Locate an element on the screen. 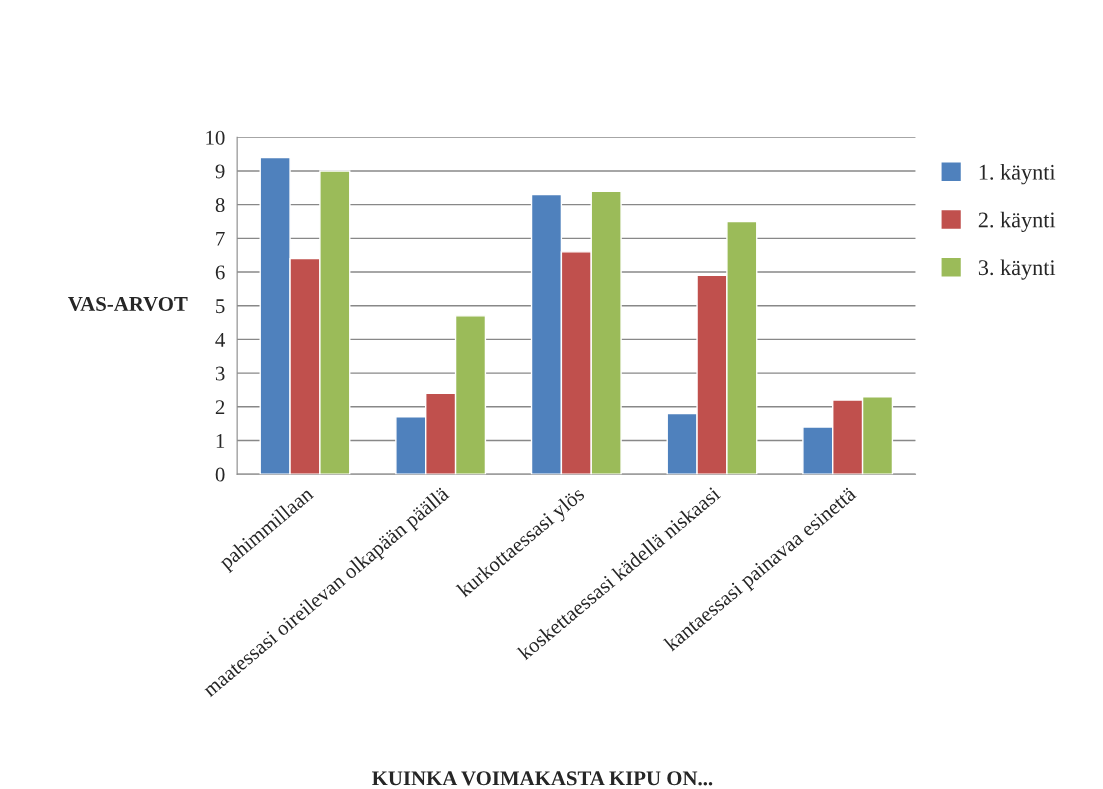 The image size is (1103, 789). y-tick-label: 10 is located at coordinates (215, 137).